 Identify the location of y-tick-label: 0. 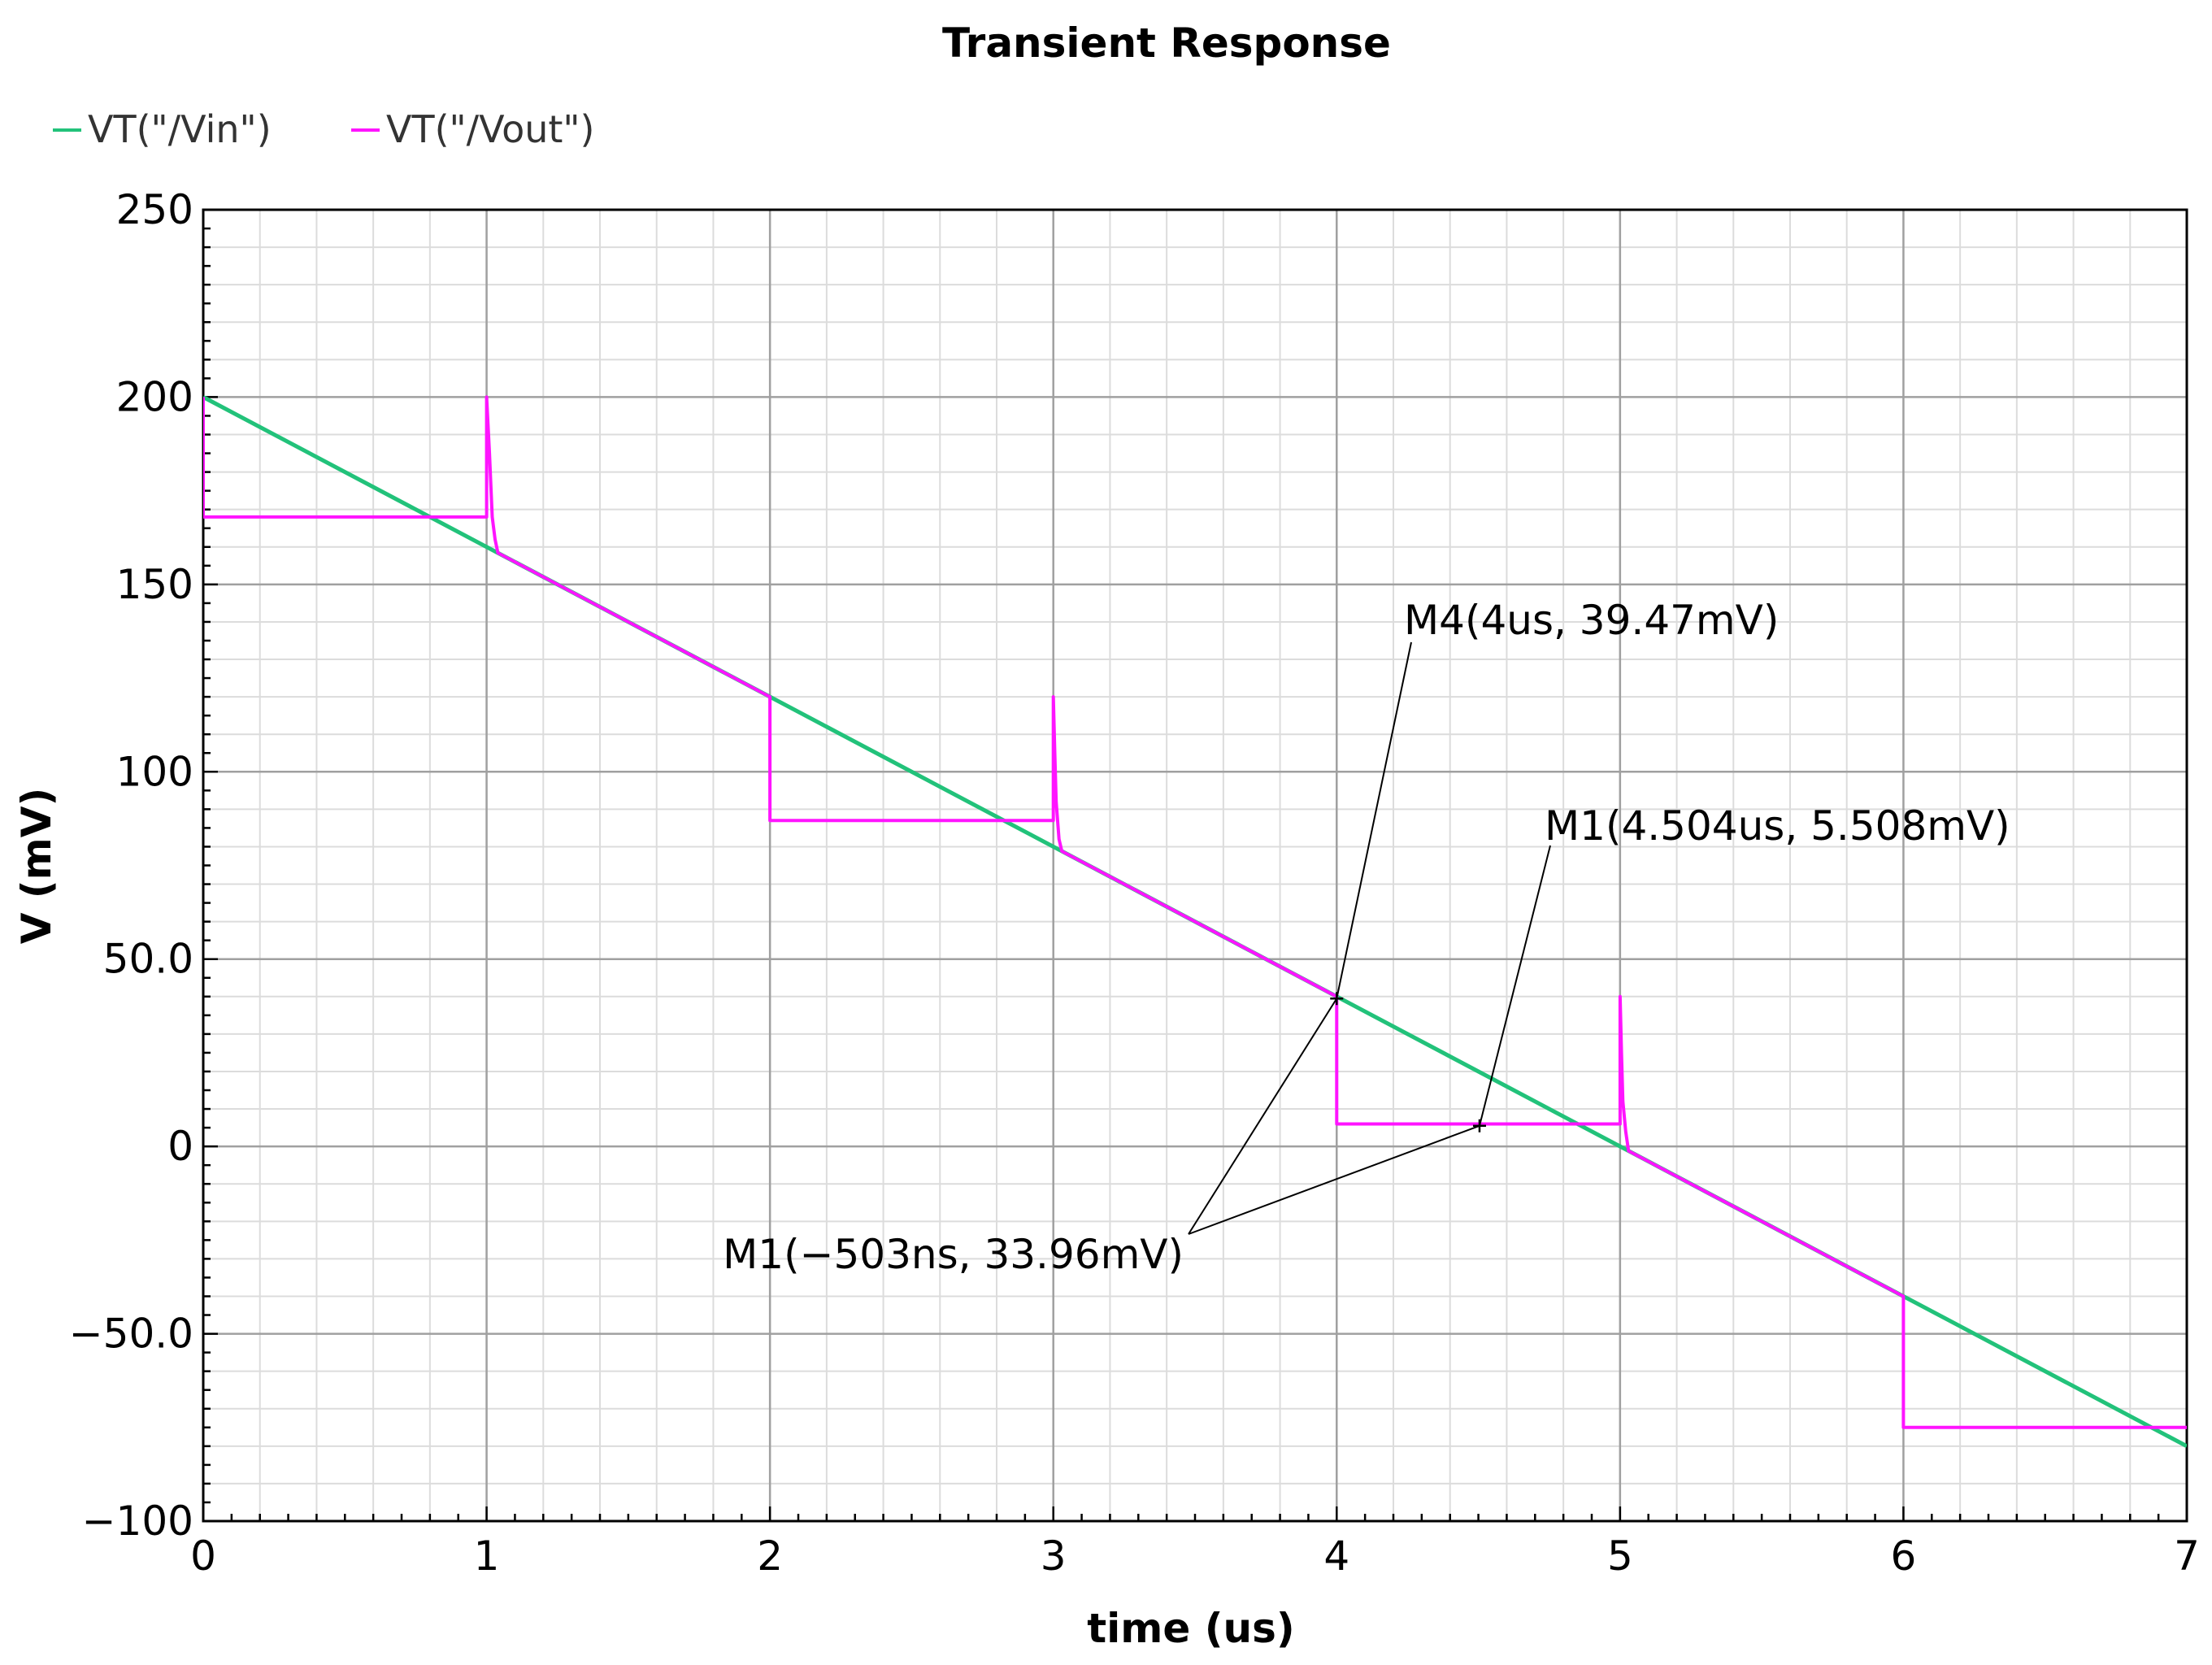
(180, 1146).